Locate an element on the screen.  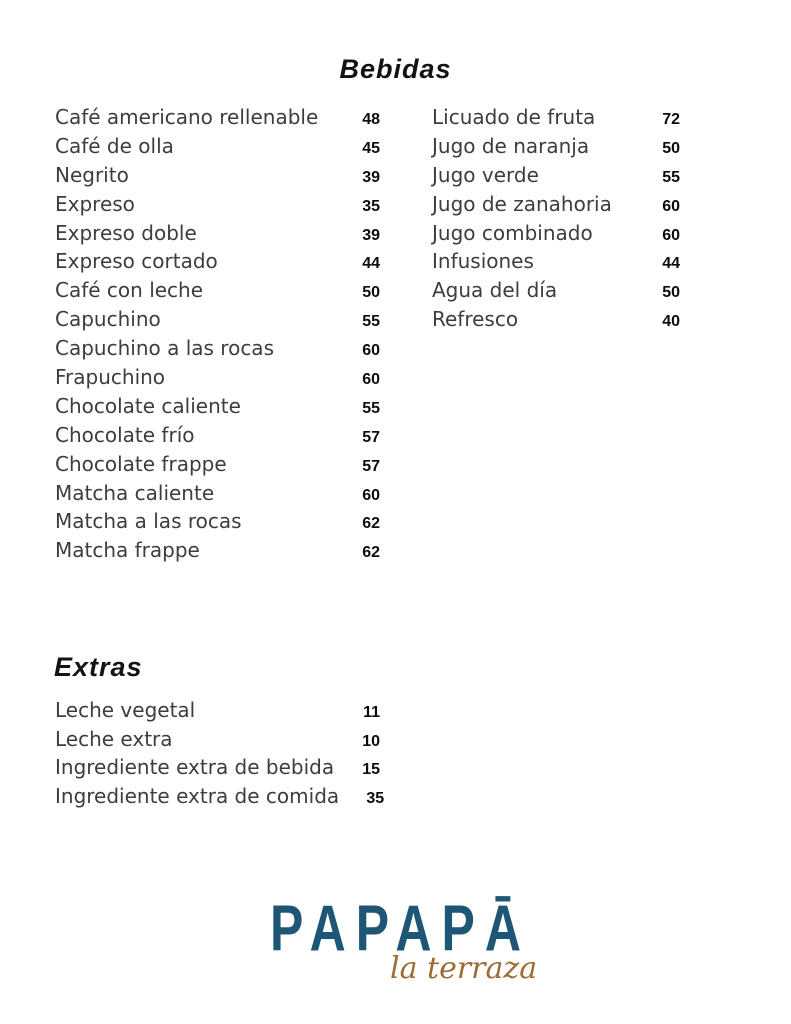
menu-item-name: Chocolate frío is located at coordinates (125, 434).